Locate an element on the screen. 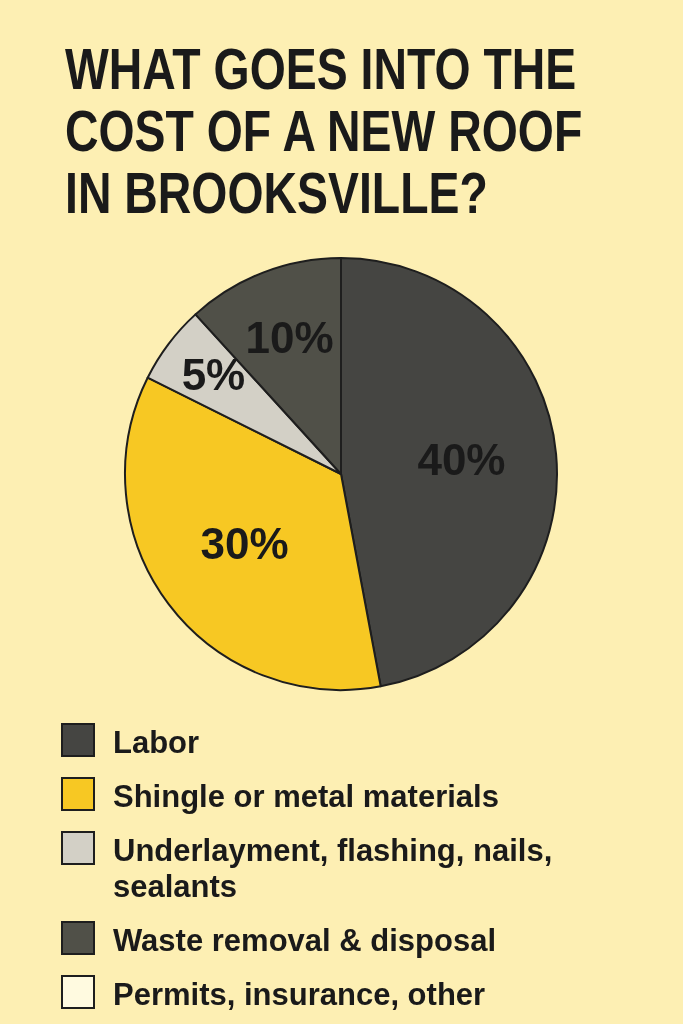  data-label: 5% is located at coordinates (213, 374).